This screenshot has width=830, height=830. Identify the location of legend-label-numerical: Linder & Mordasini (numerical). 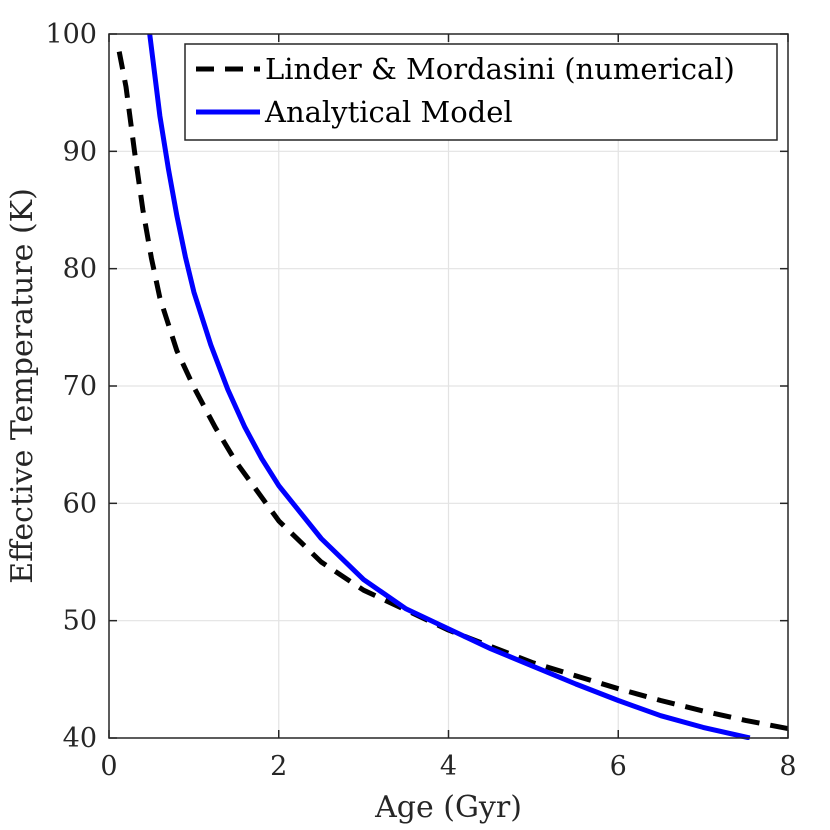
(500, 69).